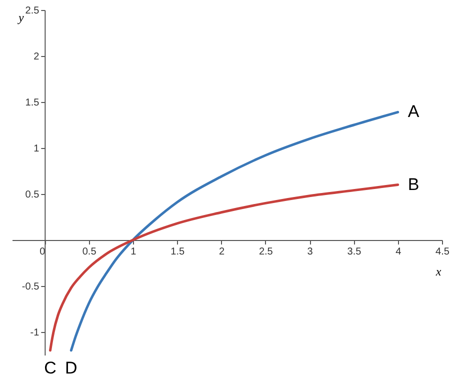 Image resolution: width=474 pixels, height=392 pixels. Describe the element at coordinates (21, 17) in the screenshot. I see `y-axis-title: y` at that location.